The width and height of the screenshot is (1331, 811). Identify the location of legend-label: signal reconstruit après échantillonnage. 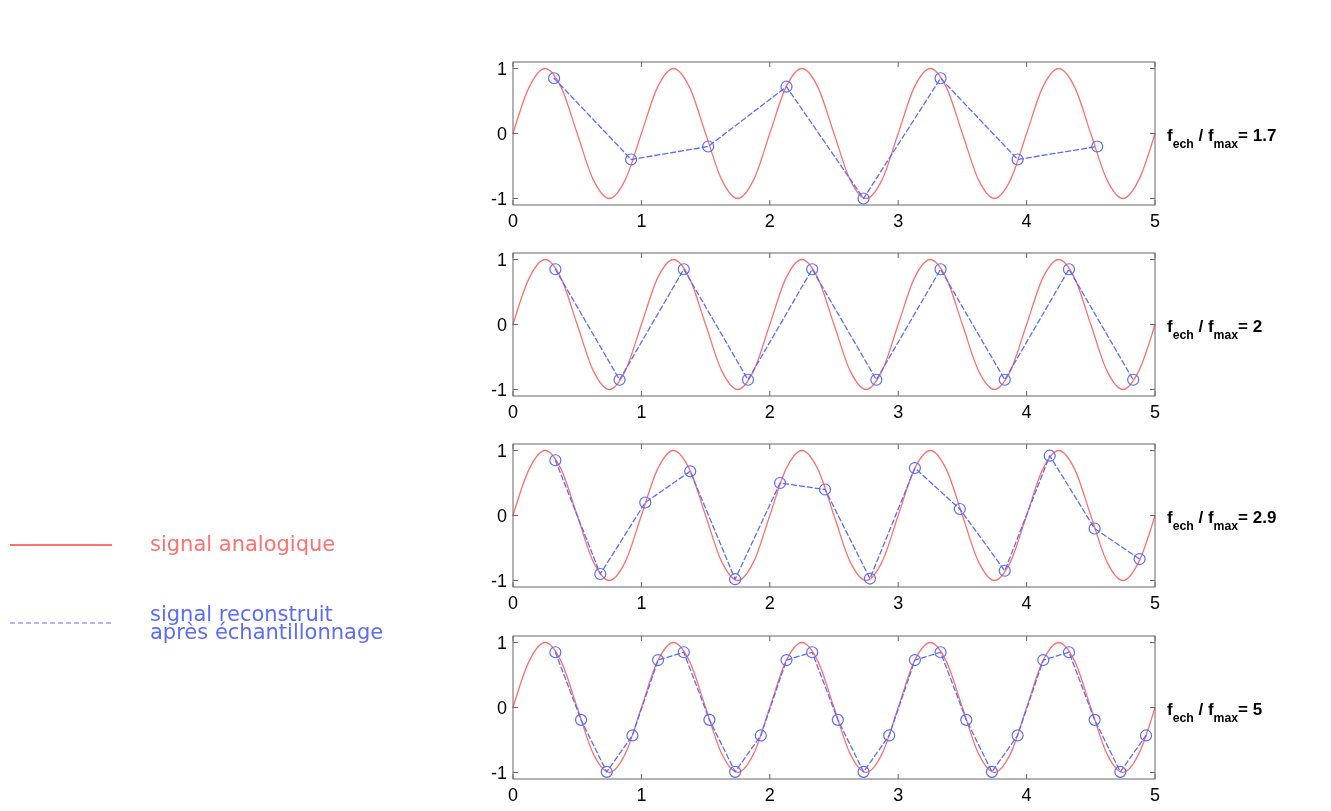
(267, 623).